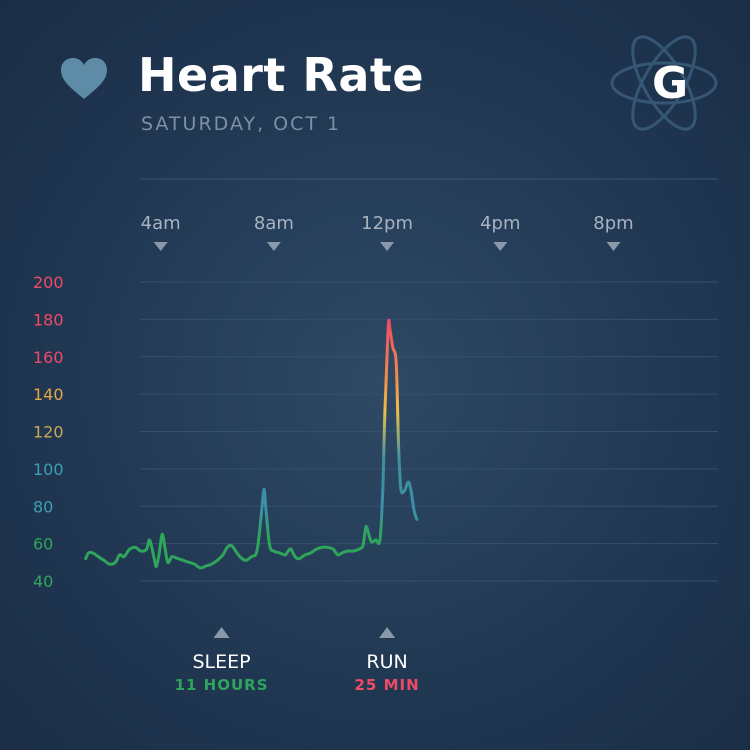 This screenshot has width=750, height=750. I want to click on heart-icon, so click(84, 78).